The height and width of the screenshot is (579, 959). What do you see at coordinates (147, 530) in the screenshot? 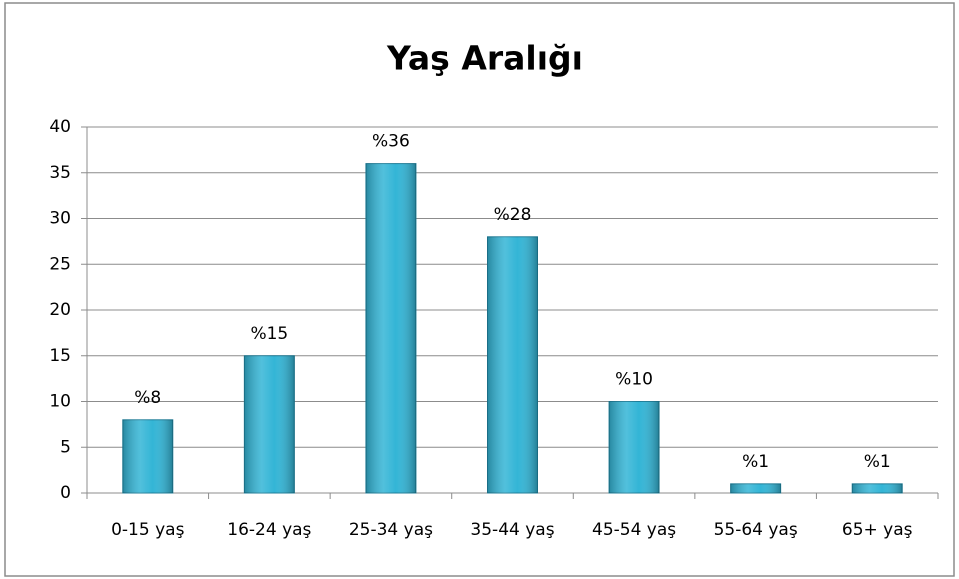
I see `x-tick-label: 0-15 yaş` at bounding box center [147, 530].